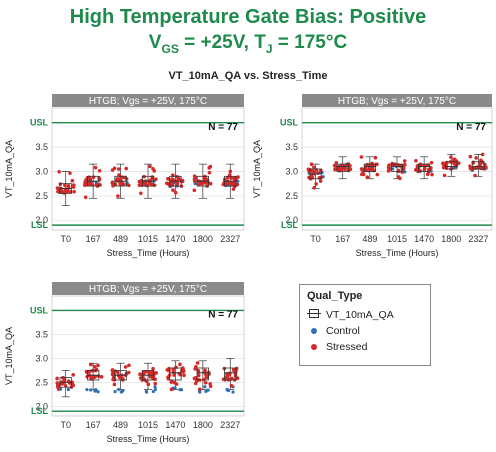 This screenshot has height=452, width=496. What do you see at coordinates (120, 425) in the screenshot?
I see `x-tick-label: 489` at bounding box center [120, 425].